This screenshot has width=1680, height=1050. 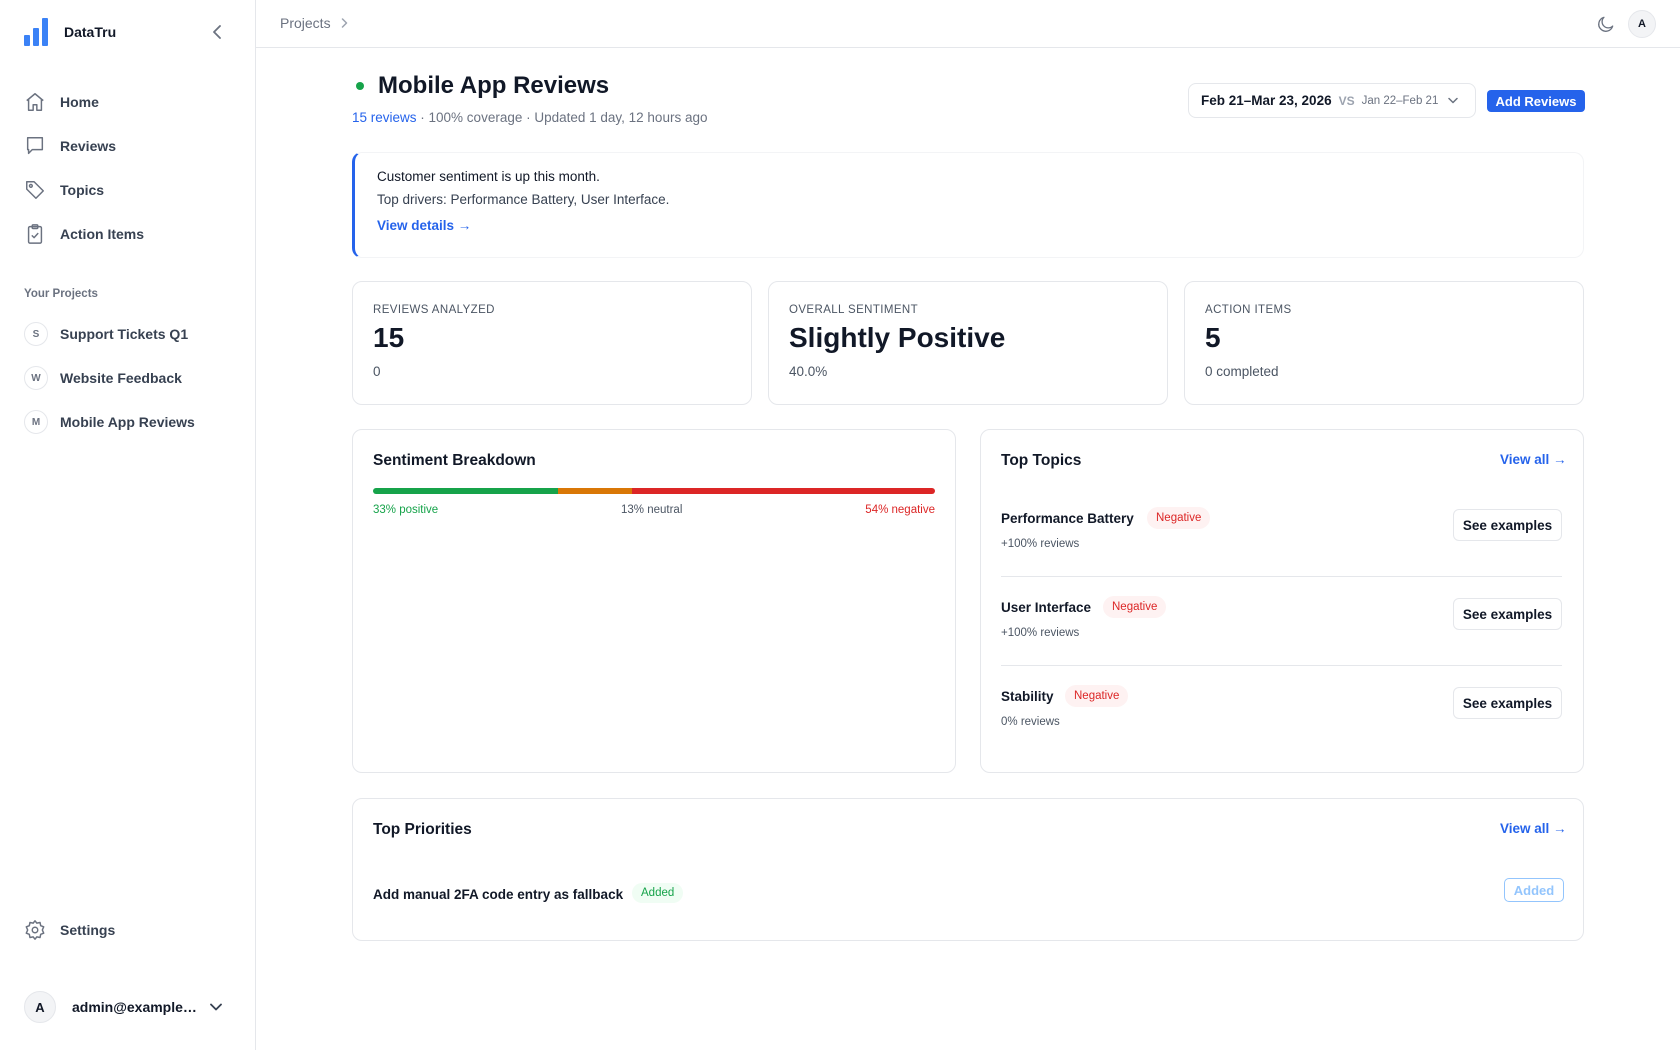 I want to click on chevron-left-icon, so click(x=217, y=32).